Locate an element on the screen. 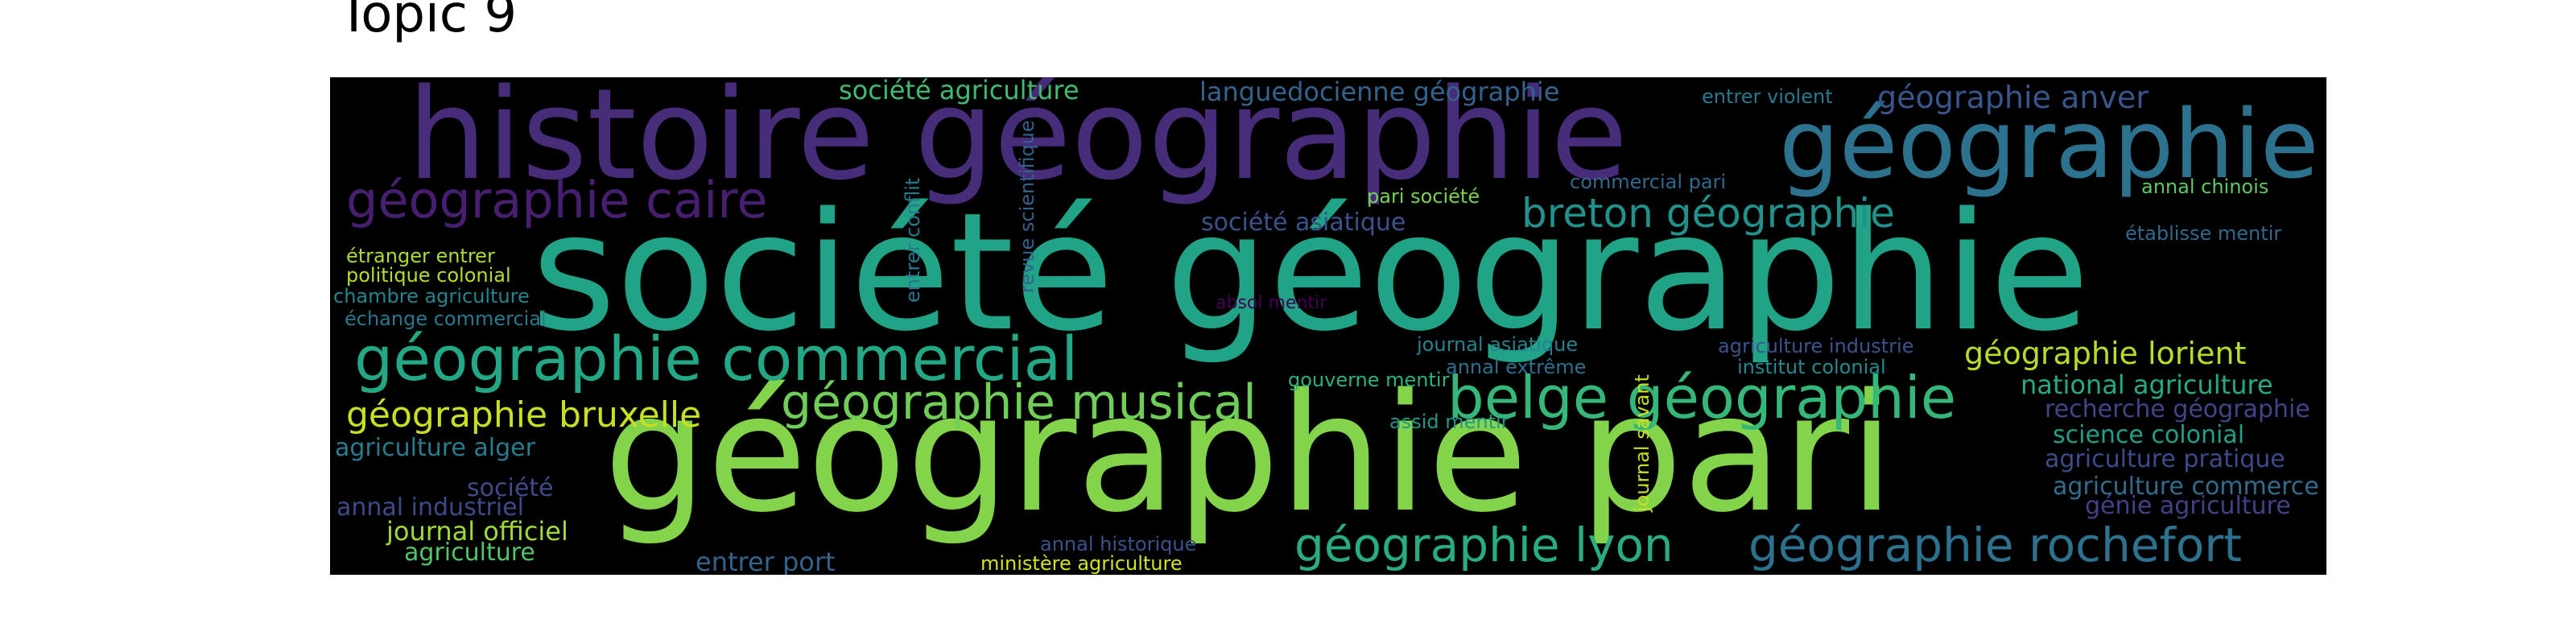 The width and height of the screenshot is (2576, 644). word-belge-geographie: belge géographie is located at coordinates (1702, 397).